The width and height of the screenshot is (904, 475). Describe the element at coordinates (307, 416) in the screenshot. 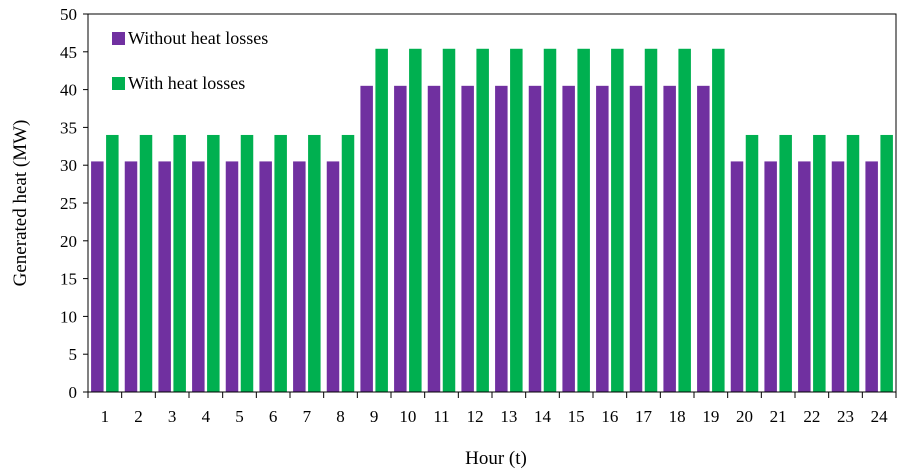

I see `x-tick-label: 7` at that location.